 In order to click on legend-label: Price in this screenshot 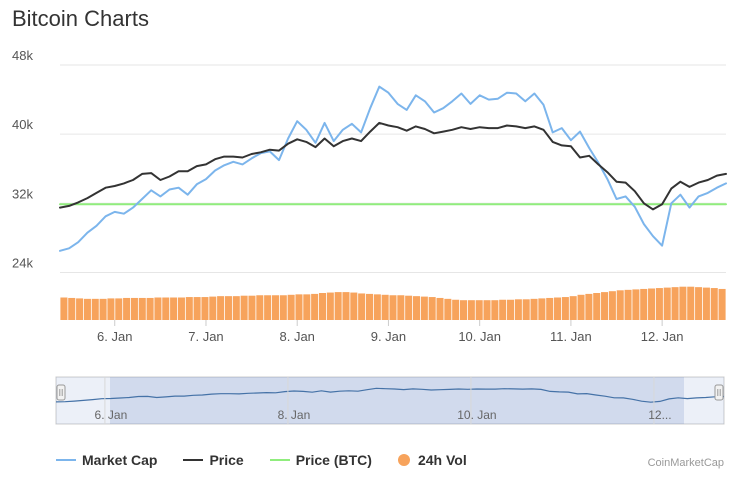, I will do `click(226, 460)`.